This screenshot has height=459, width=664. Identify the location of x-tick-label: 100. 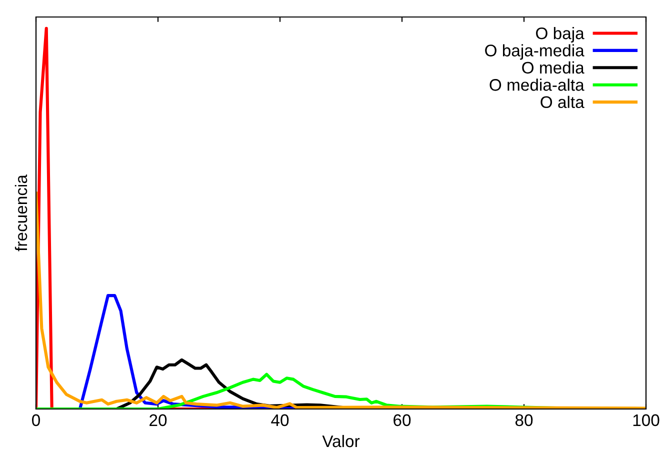
(646, 420).